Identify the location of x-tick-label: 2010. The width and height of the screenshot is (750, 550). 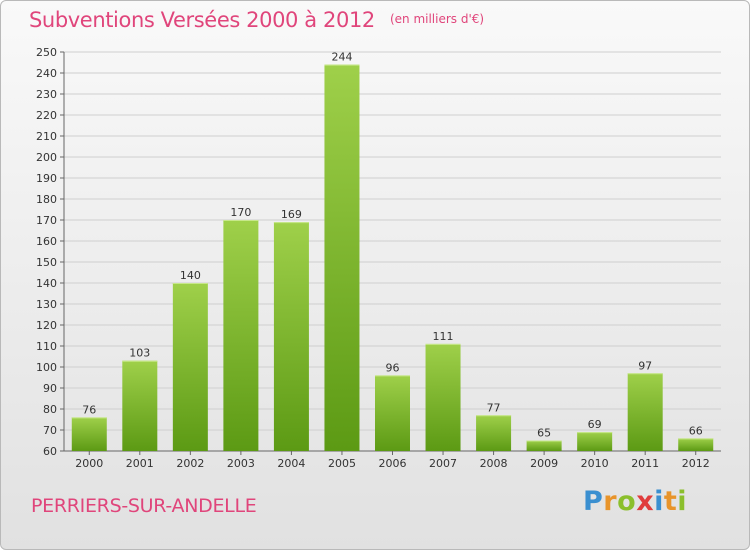
(595, 463).